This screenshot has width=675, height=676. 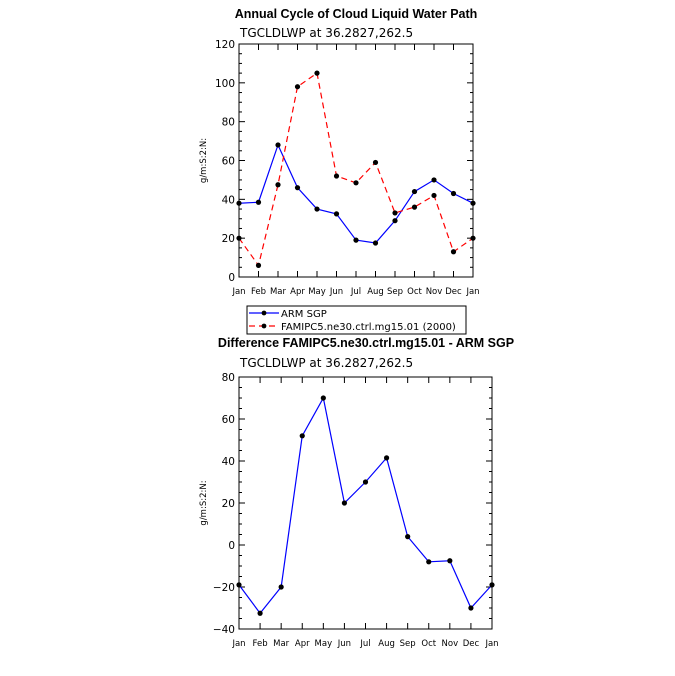 What do you see at coordinates (297, 292) in the screenshot?
I see `chart1-xtick-label: Apr` at bounding box center [297, 292].